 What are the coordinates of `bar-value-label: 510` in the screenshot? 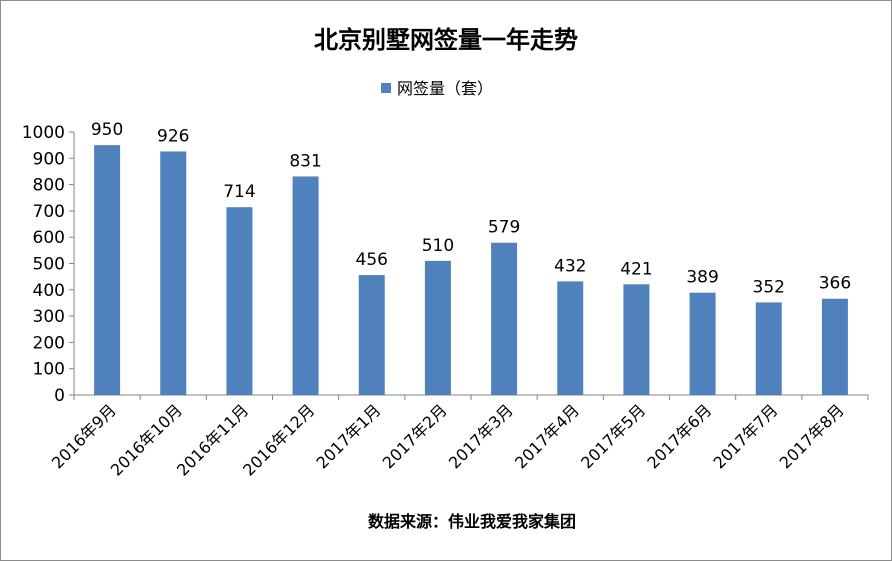 It's located at (438, 246).